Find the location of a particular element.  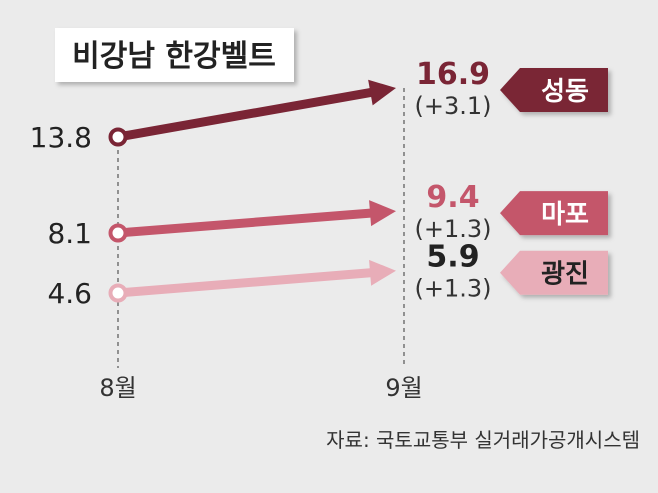

series-name-seongdong: 성동 is located at coordinates (565, 92).